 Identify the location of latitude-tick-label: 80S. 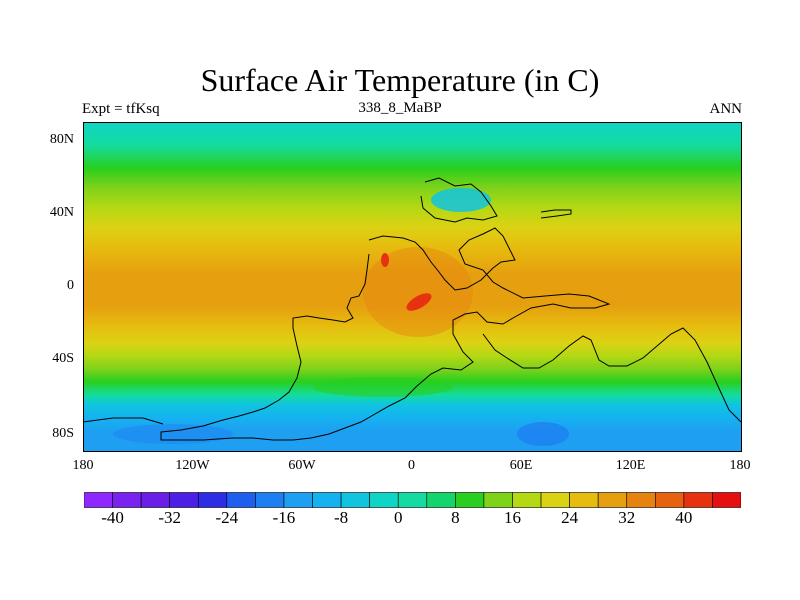
(63, 433).